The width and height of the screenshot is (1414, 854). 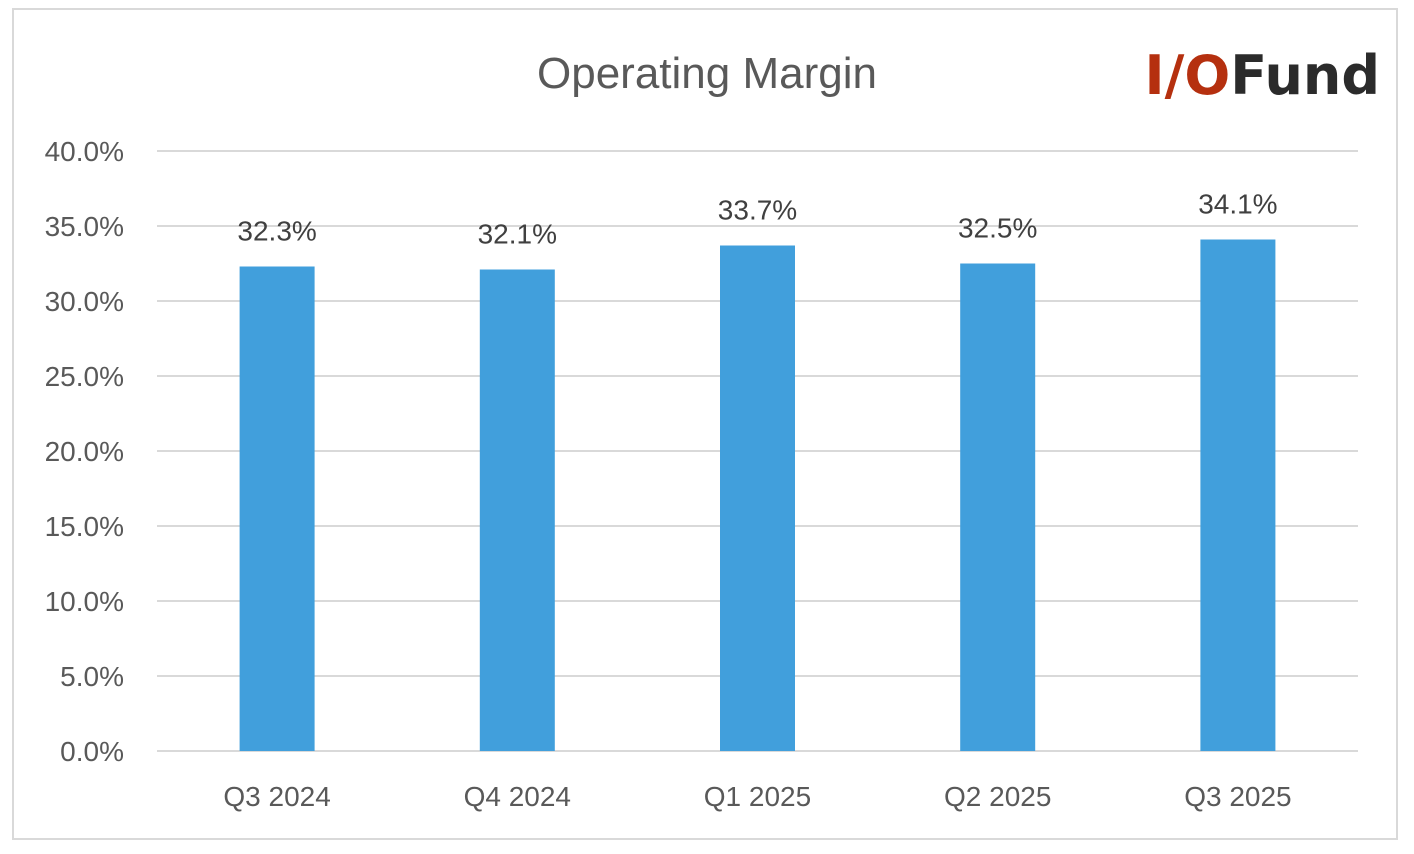 I want to click on x-tick-label: Q2 2025, so click(x=997, y=796).